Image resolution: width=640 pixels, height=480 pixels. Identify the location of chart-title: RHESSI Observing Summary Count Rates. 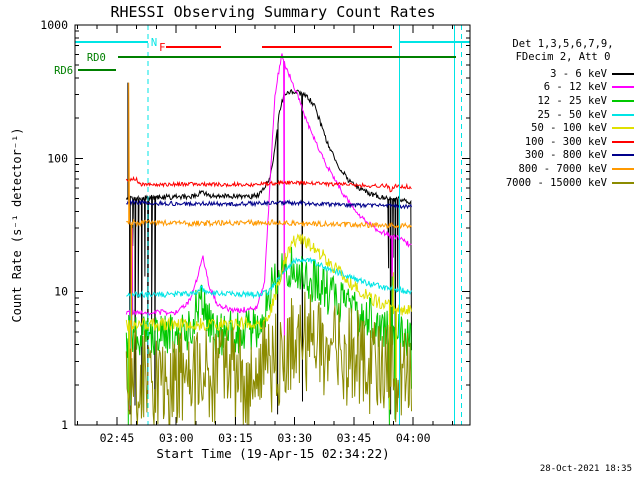
(273, 12).